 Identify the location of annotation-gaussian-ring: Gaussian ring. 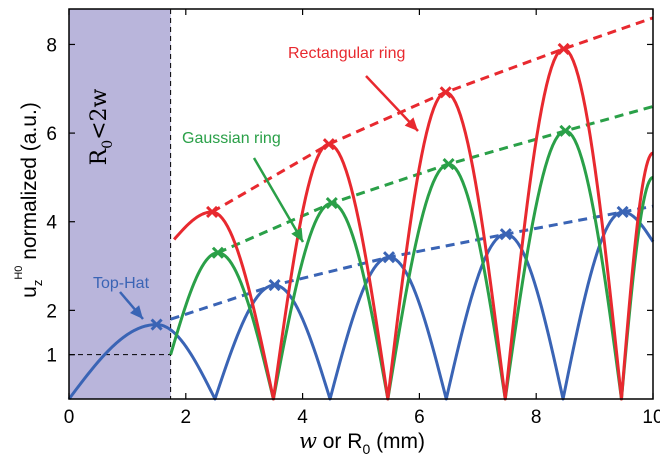
(231, 138).